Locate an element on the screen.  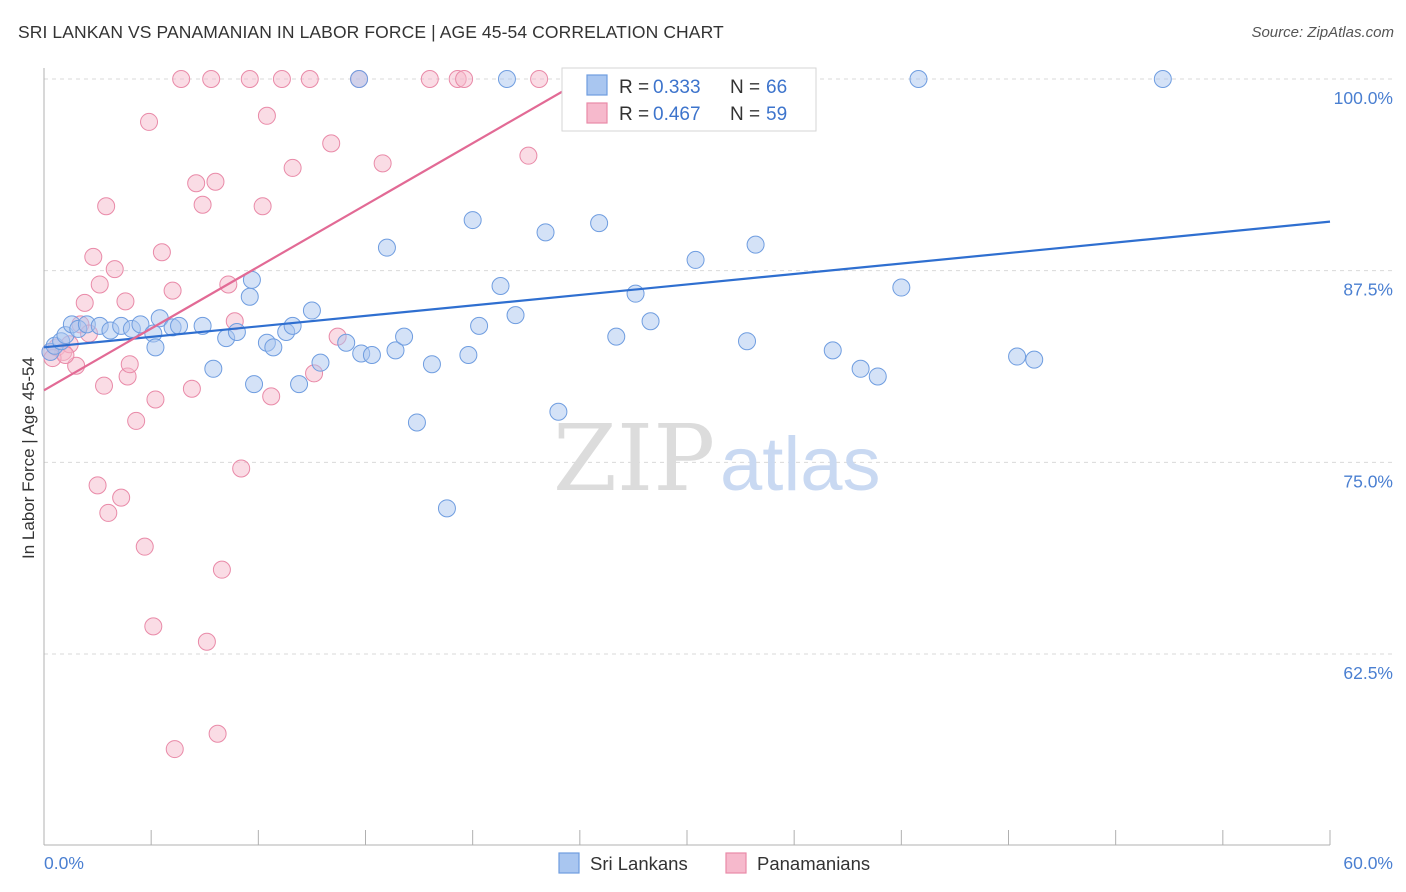
y-tick-labels: 100.0% 87.5% 75.0% 62.5% is located at coordinates (1363, 385).